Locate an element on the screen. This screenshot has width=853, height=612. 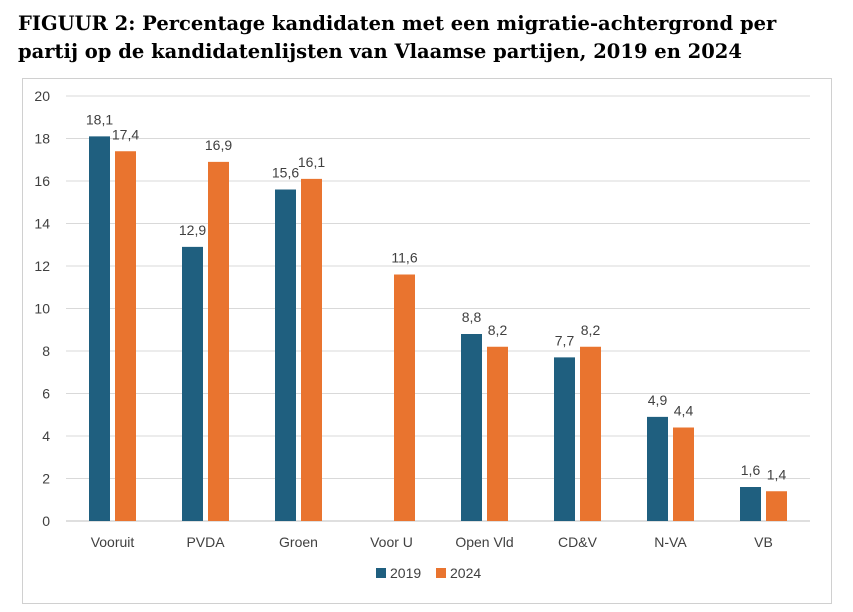
y-tick-label: 14 is located at coordinates (42, 224).